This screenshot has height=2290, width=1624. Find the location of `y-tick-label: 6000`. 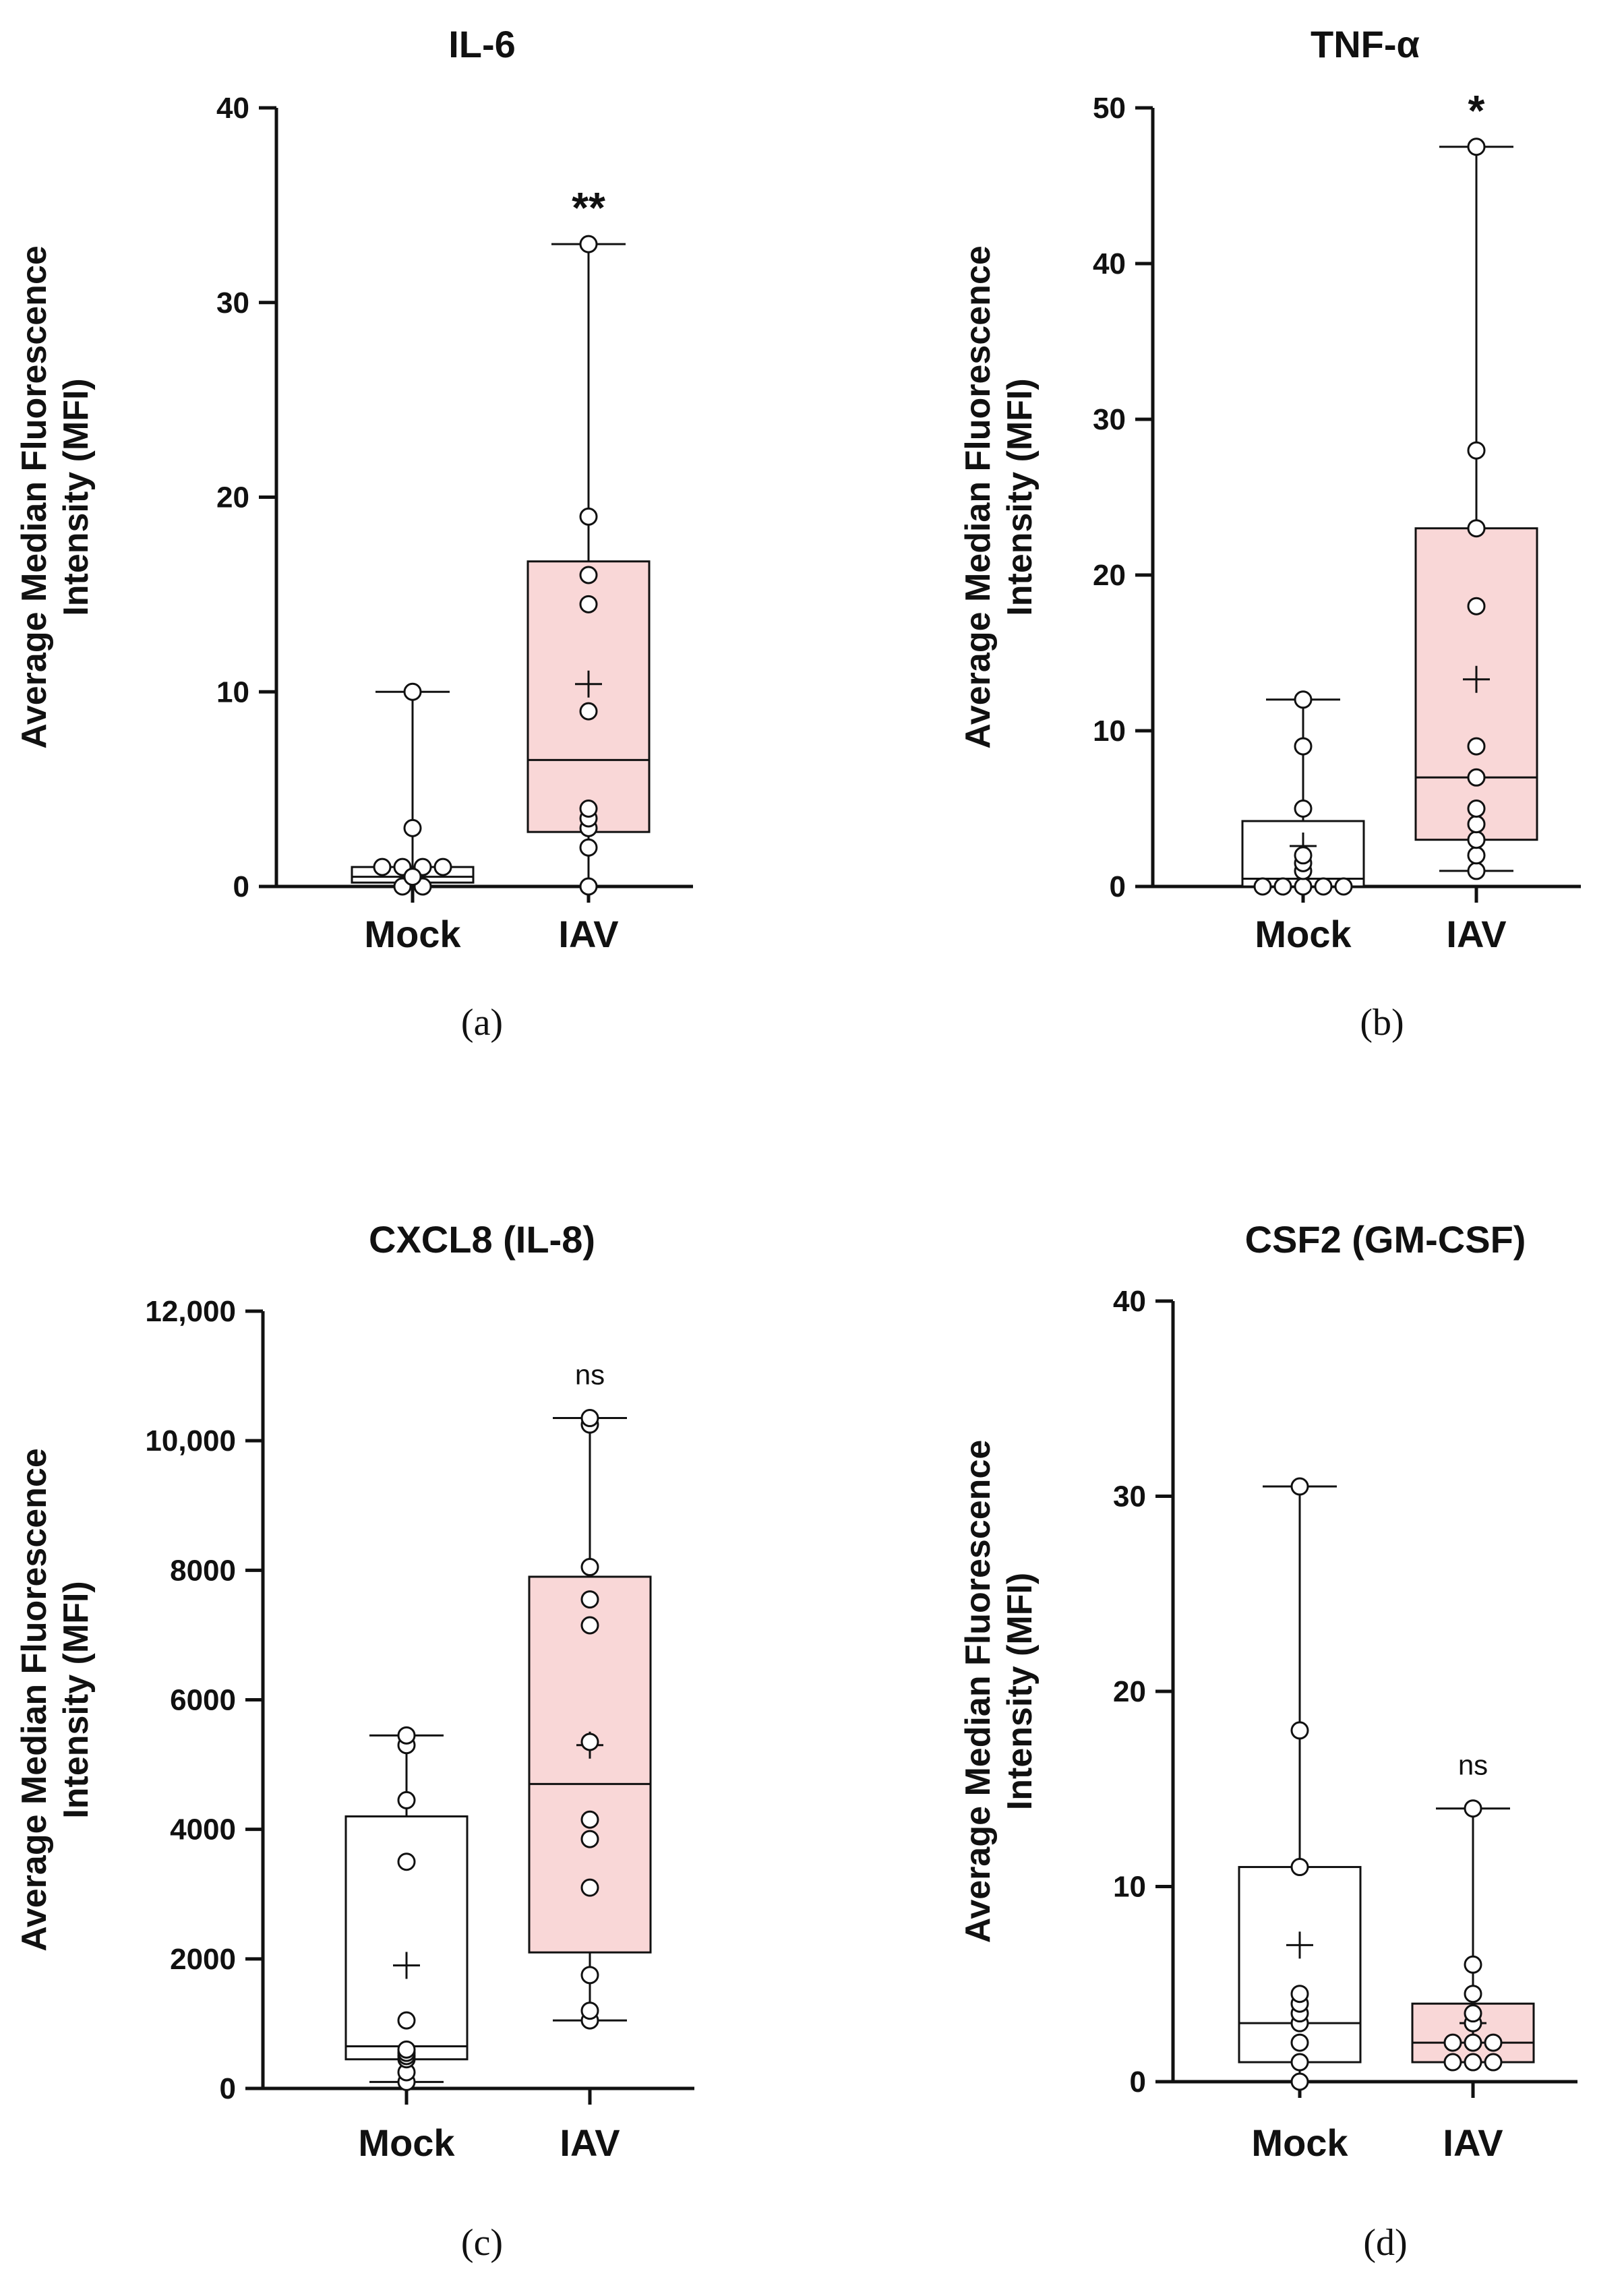

y-tick-label: 6000 is located at coordinates (203, 1701).